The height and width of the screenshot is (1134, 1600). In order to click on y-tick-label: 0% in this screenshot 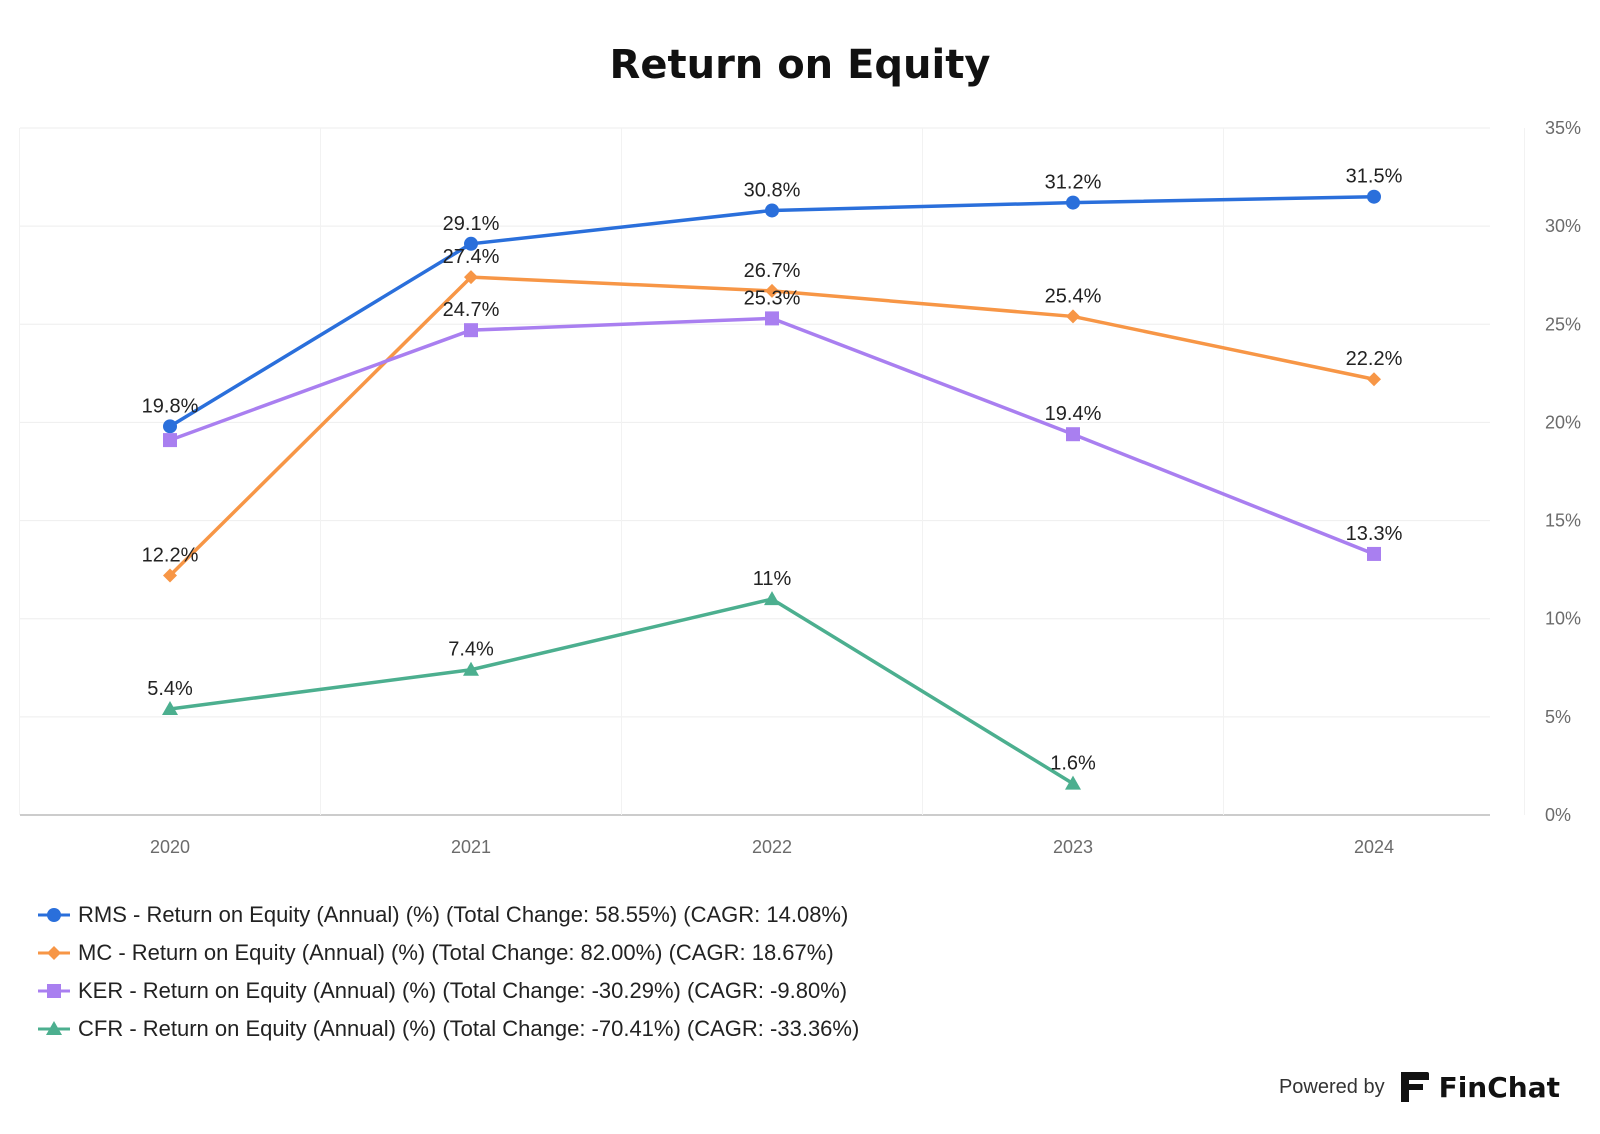, I will do `click(1558, 815)`.